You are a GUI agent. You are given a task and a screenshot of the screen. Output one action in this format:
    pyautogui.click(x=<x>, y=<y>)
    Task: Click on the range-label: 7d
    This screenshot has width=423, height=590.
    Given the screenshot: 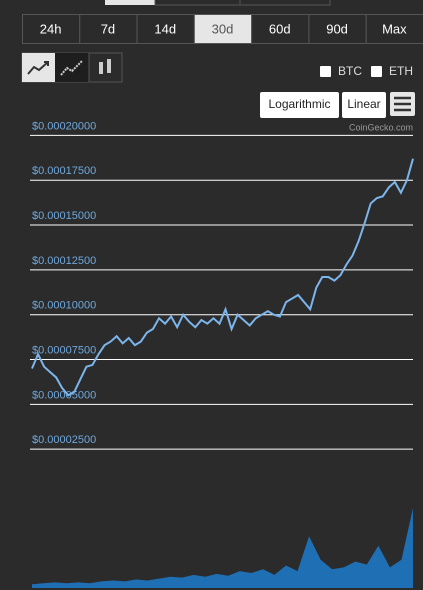 What is the action you would take?
    pyautogui.click(x=108, y=28)
    